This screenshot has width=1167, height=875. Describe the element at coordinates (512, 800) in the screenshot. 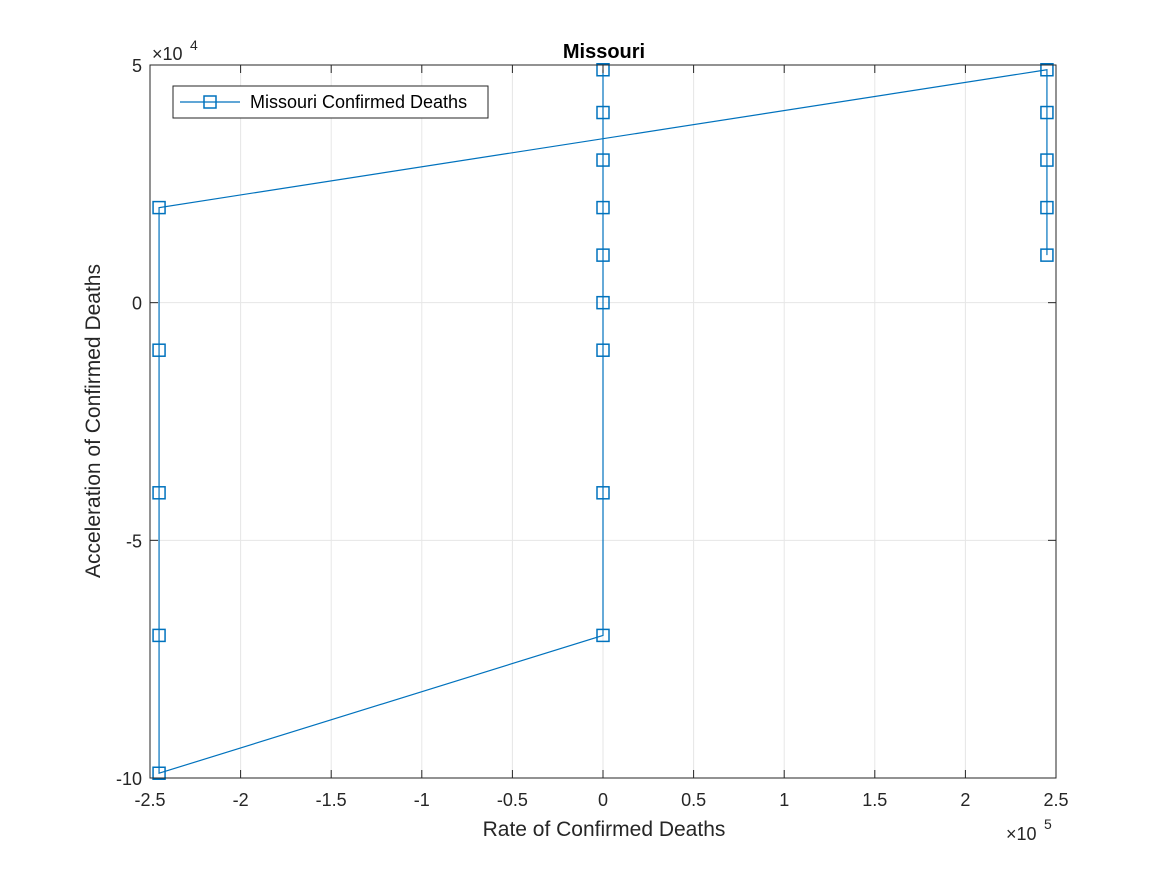

I see `x-tick-label: -0.5` at that location.